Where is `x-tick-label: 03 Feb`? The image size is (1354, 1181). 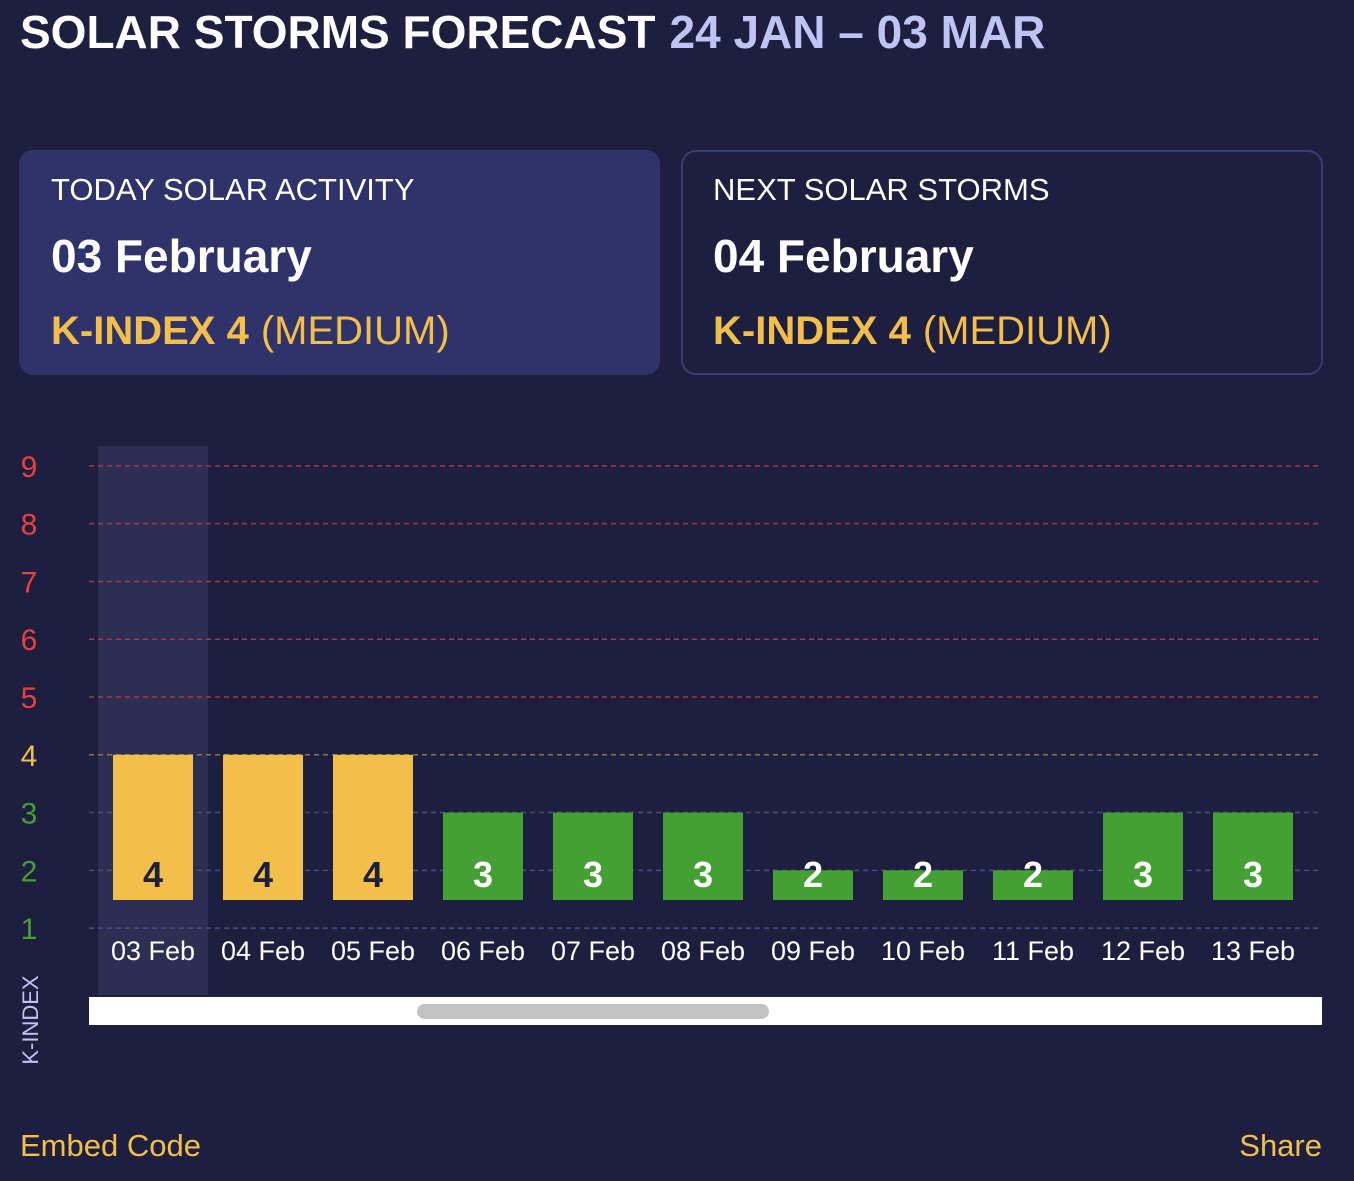 x-tick-label: 03 Feb is located at coordinates (153, 951).